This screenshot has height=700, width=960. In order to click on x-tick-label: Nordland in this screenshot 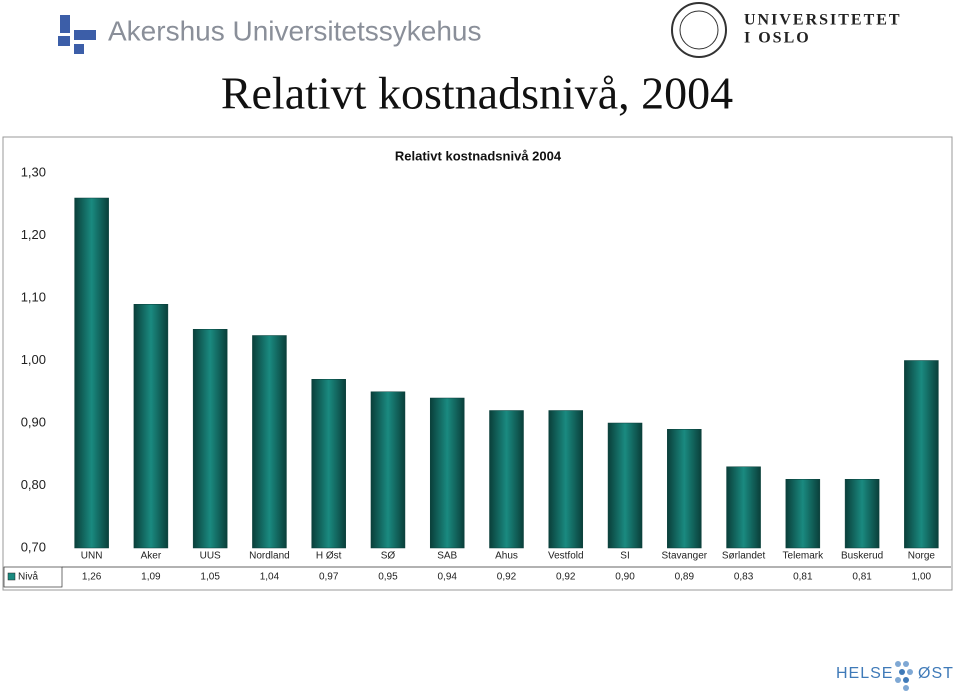, I will do `click(269, 556)`.